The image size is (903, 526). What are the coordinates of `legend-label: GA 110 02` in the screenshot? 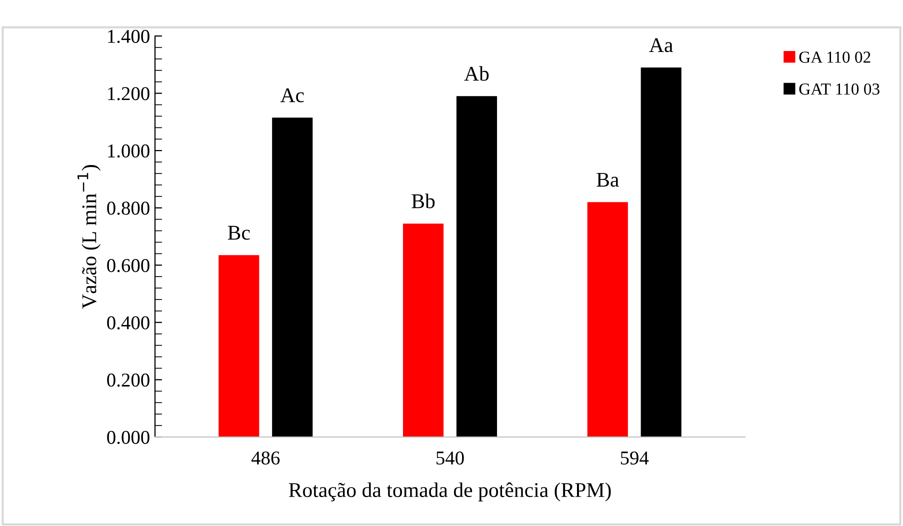 It's located at (834, 57).